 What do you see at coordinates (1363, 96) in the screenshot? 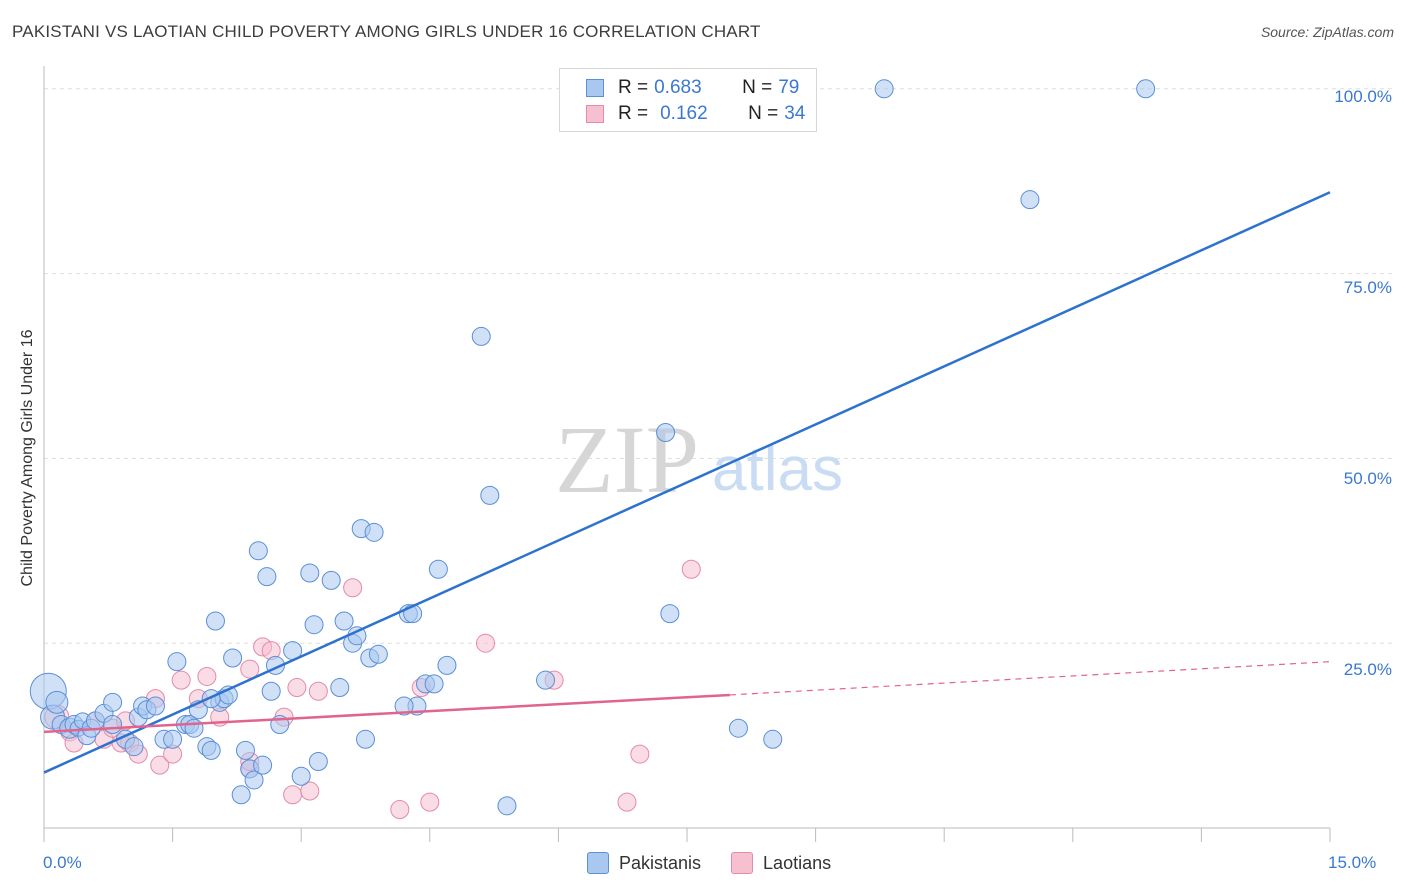
I see `y-tick-label-100: 100.0%` at bounding box center [1363, 96].